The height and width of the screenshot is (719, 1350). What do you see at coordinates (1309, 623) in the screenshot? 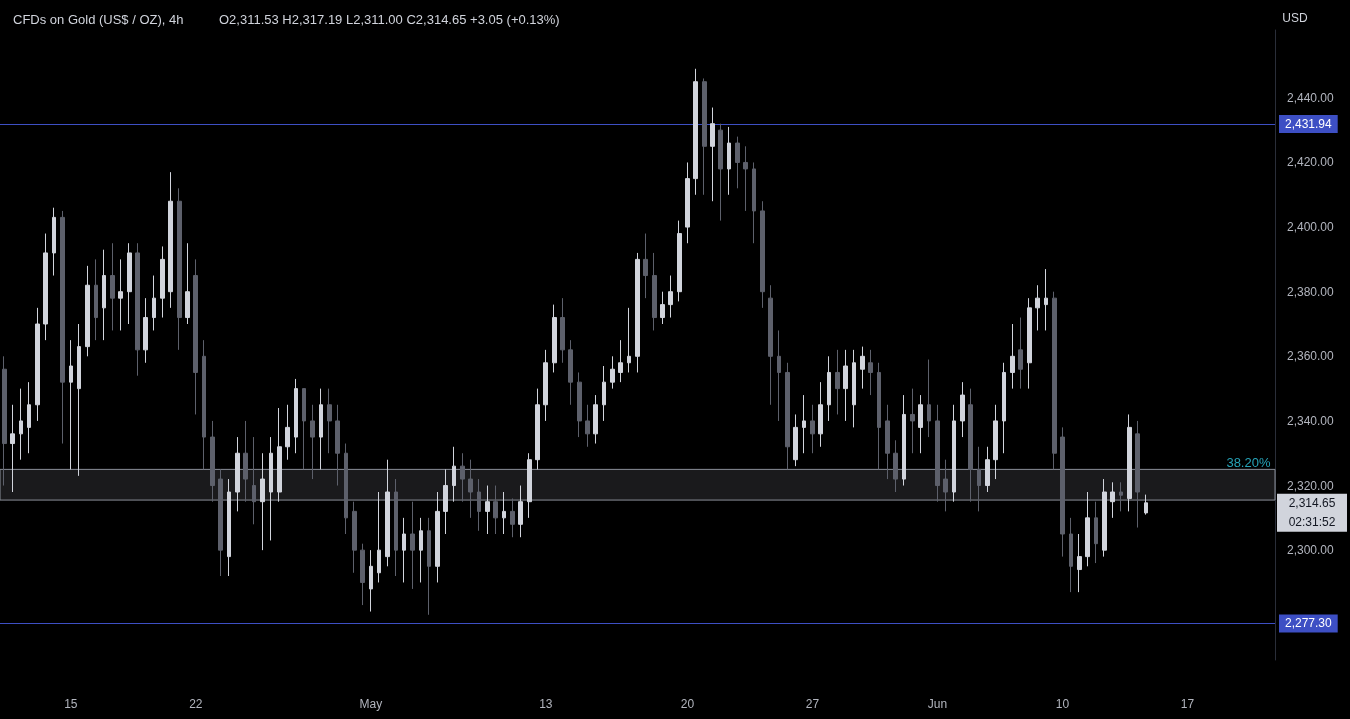
I see `ref-line-label: 2,277.30` at bounding box center [1309, 623].